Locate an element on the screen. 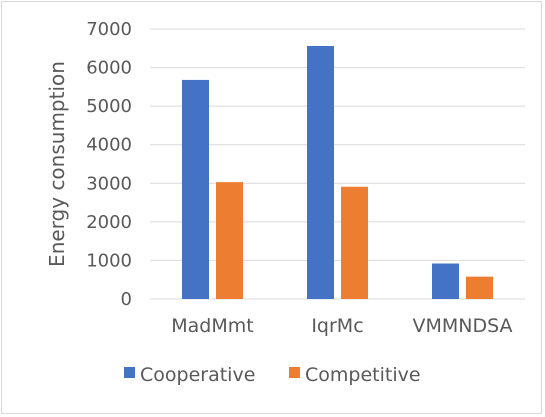  y-tick-label: 3000 is located at coordinates (109, 183).